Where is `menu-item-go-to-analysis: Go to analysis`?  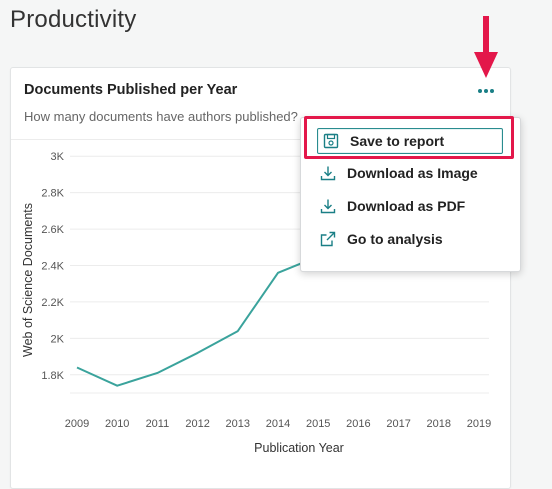 menu-item-go-to-analysis: Go to analysis is located at coordinates (381, 239).